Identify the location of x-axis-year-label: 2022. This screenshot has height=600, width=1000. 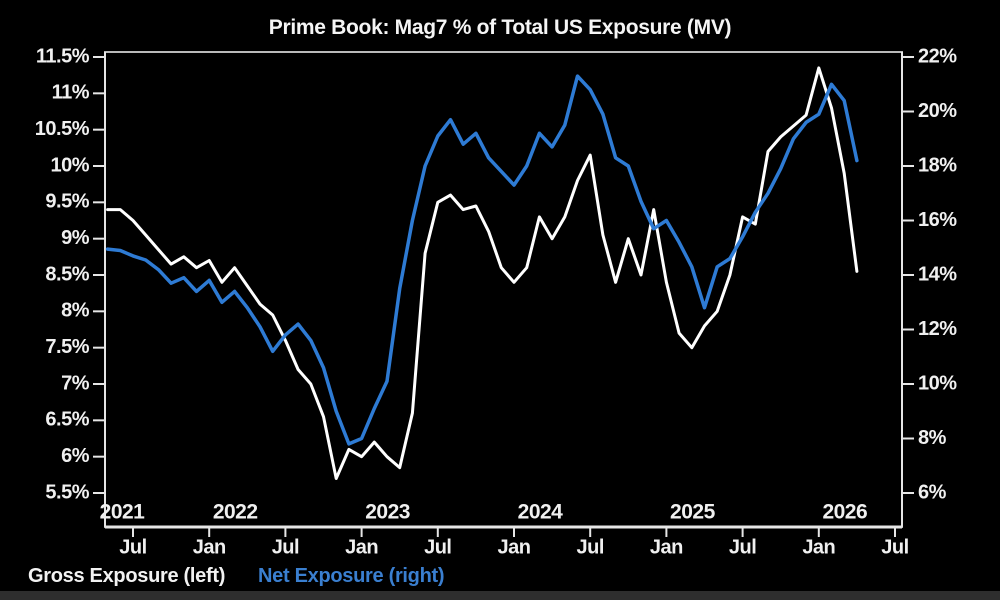
(235, 512).